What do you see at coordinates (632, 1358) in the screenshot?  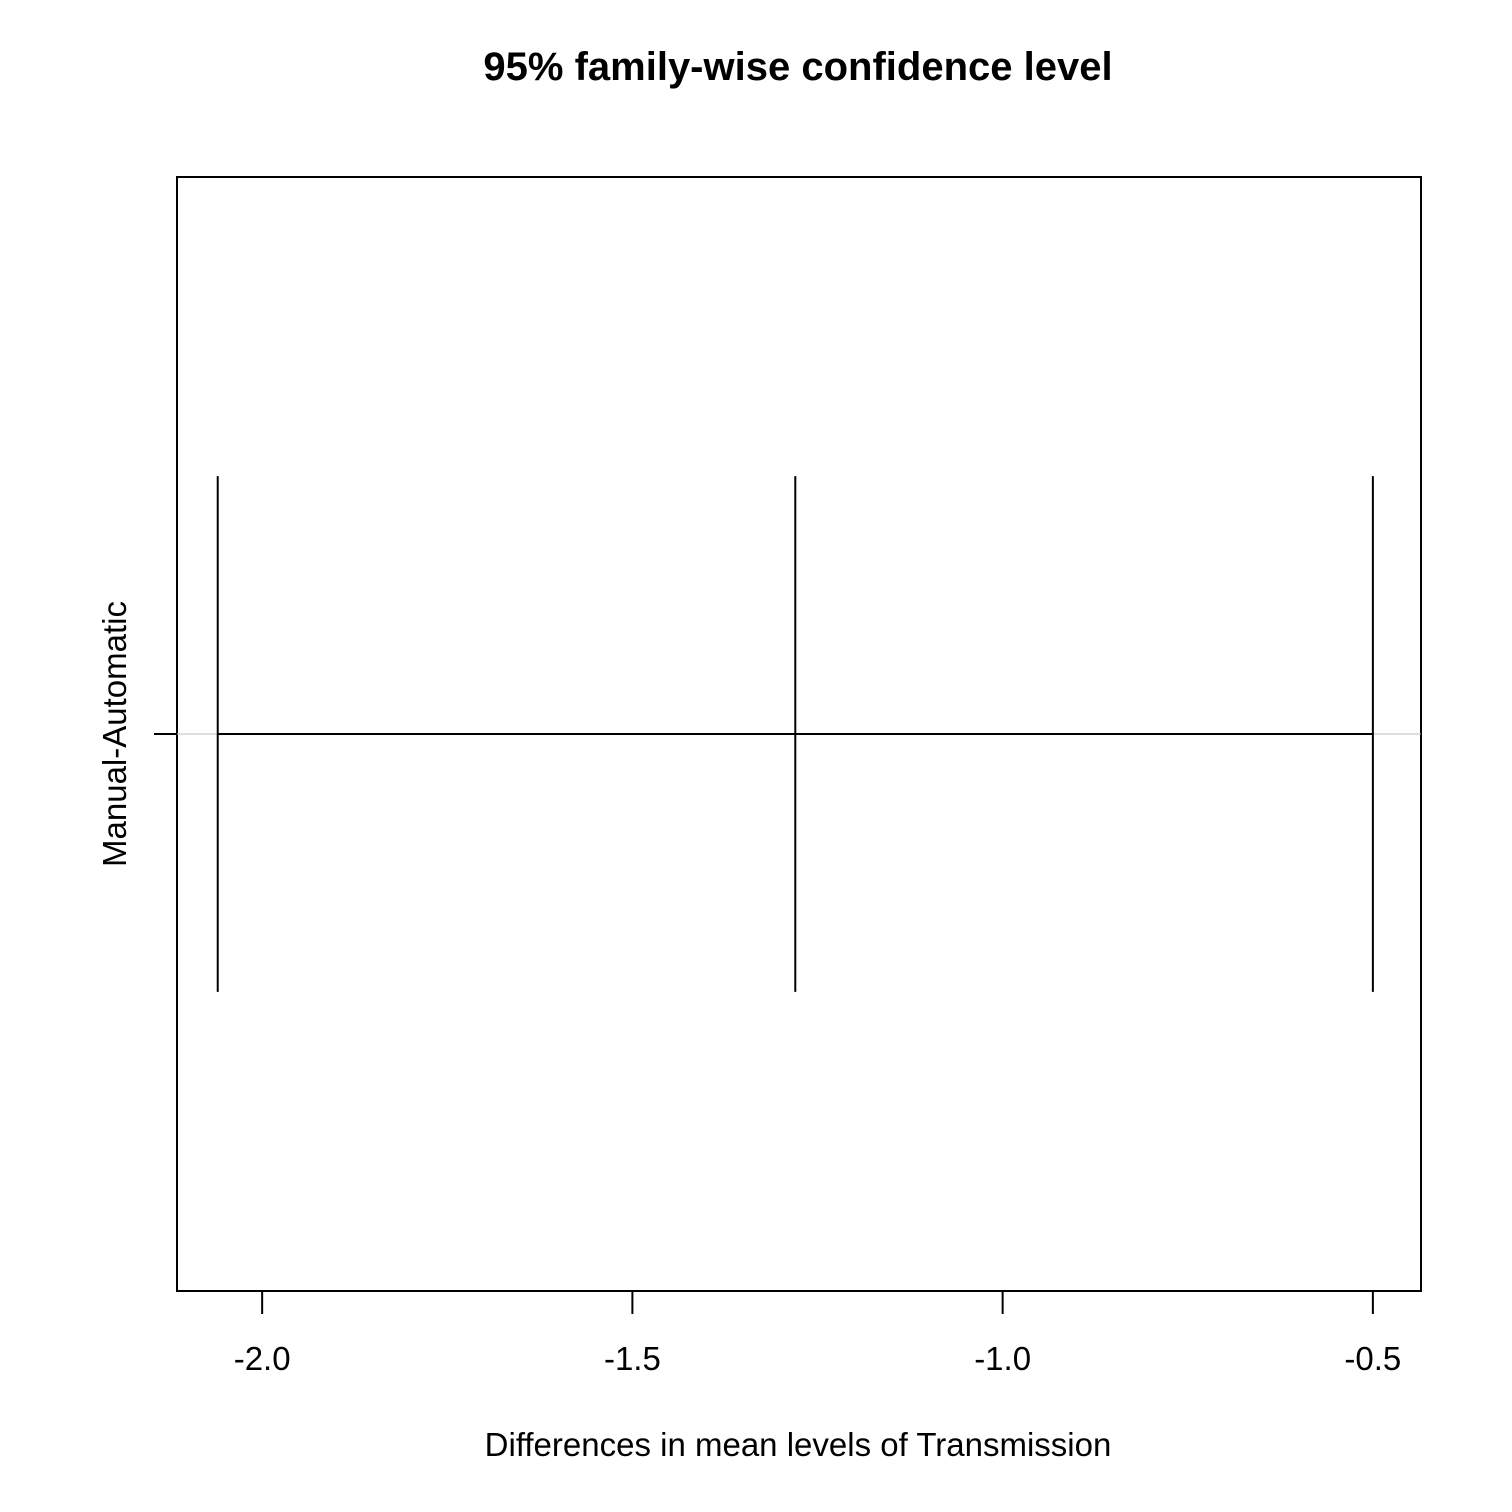 I see `x-tick-label: -1.5` at bounding box center [632, 1358].